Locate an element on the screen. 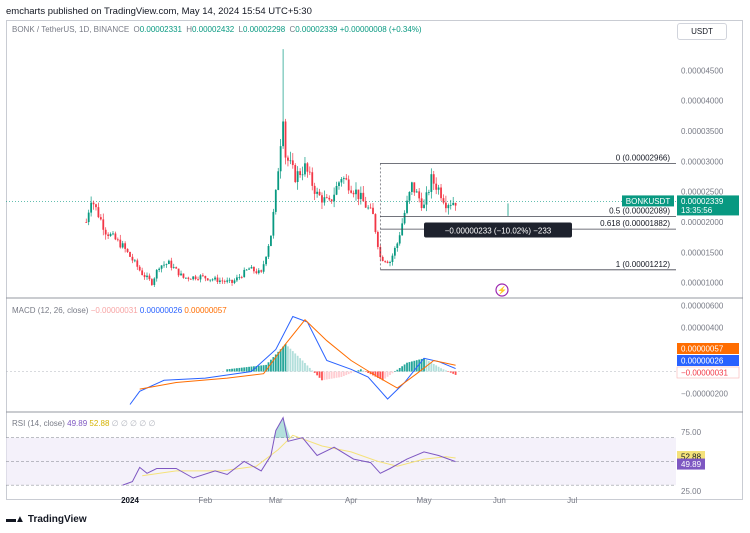 This screenshot has width=750, height=533. rsi-ma-value: 52.88 is located at coordinates (99, 423).